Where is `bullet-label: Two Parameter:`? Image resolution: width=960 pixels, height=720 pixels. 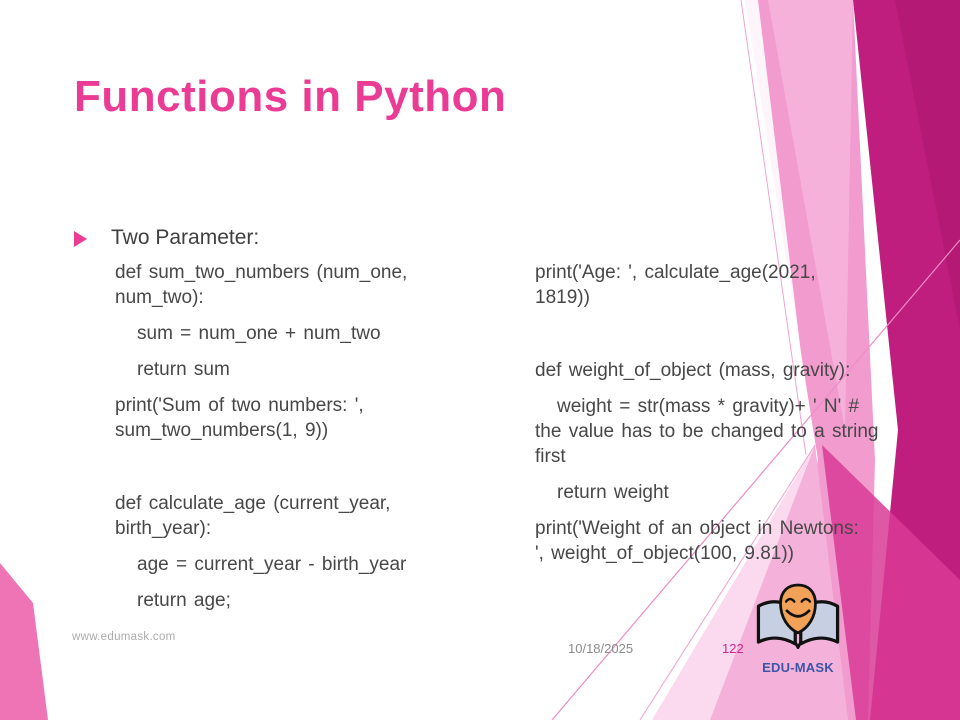
bullet-label: Two Parameter: is located at coordinates (185, 237).